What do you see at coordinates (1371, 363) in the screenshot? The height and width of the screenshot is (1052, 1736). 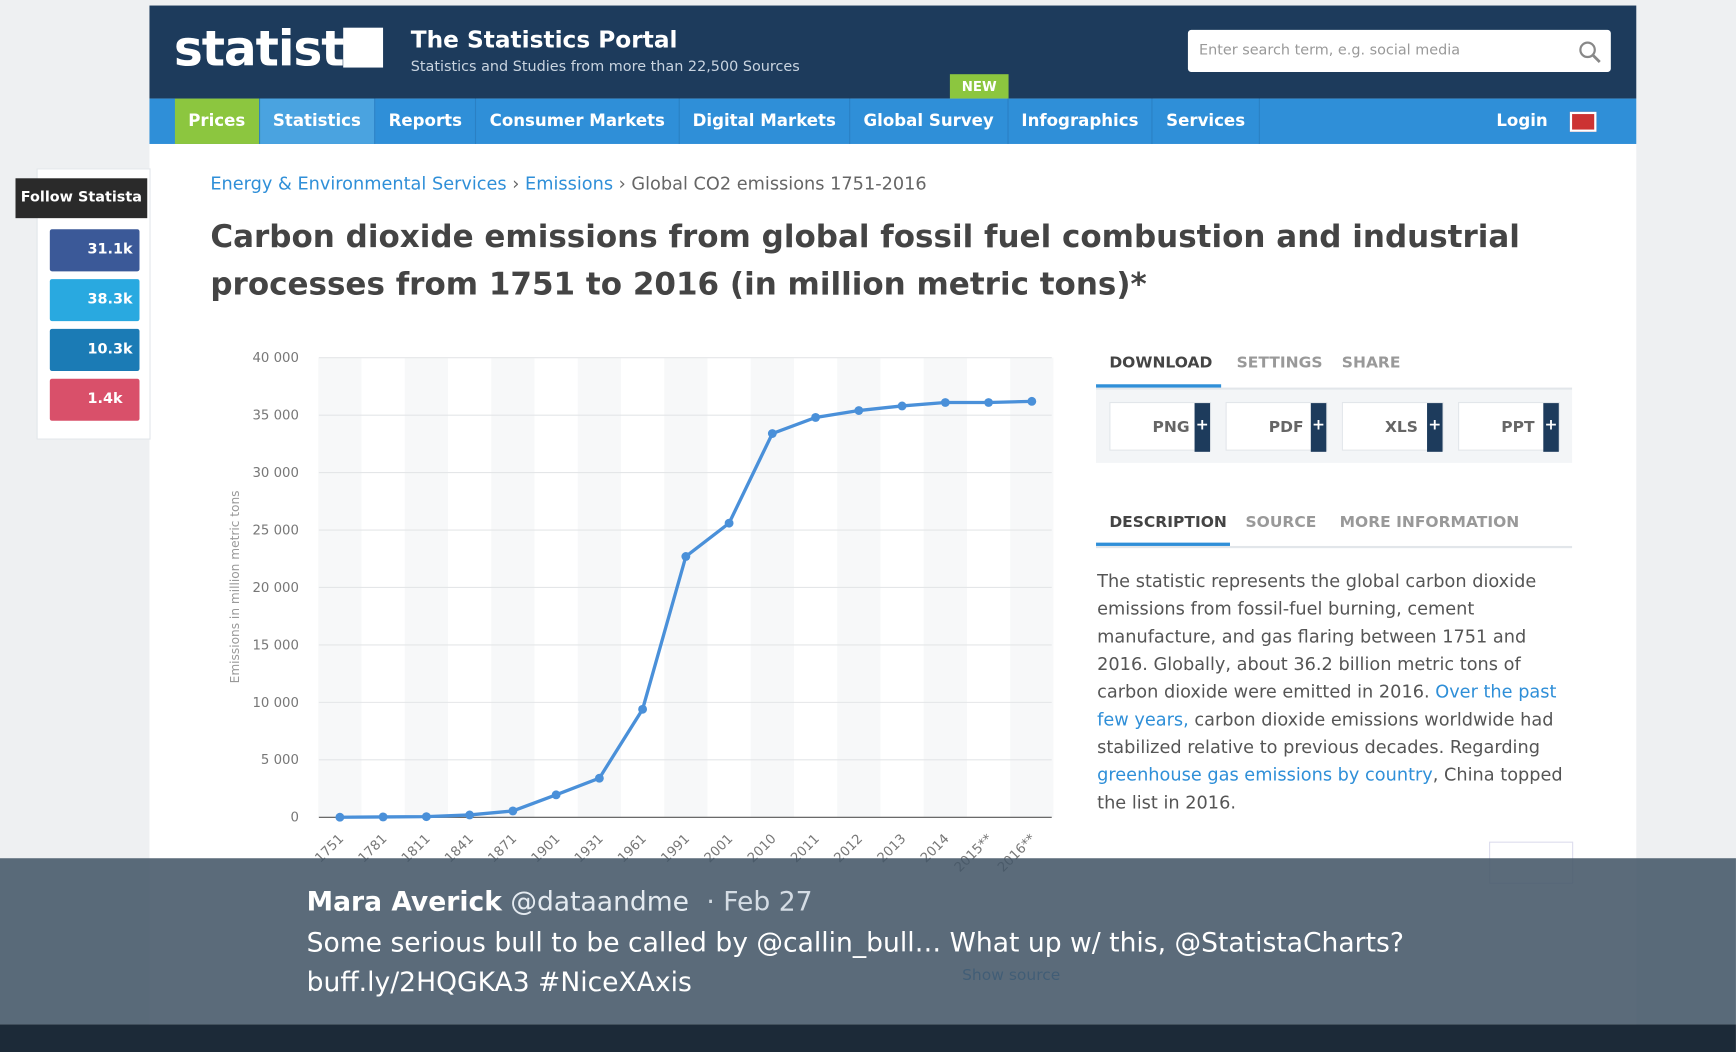 I see `tab: SHARE` at bounding box center [1371, 363].